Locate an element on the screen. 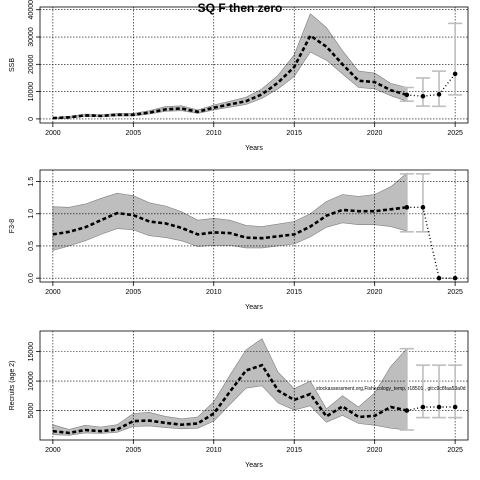  y-tick-label: 0.5 is located at coordinates (31, 246).